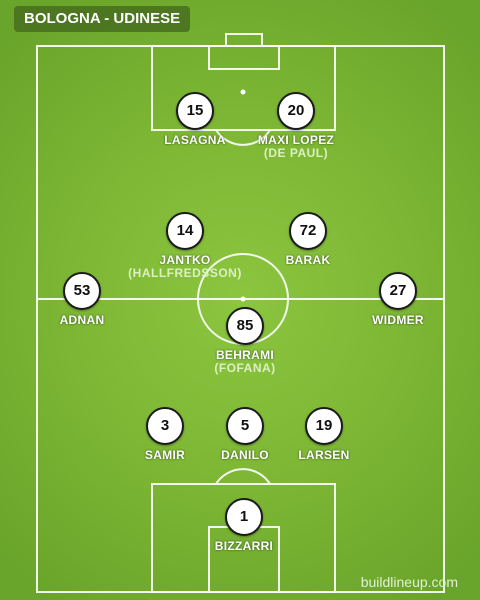  I want to click on player-name: BEHRAMI, so click(245, 355).